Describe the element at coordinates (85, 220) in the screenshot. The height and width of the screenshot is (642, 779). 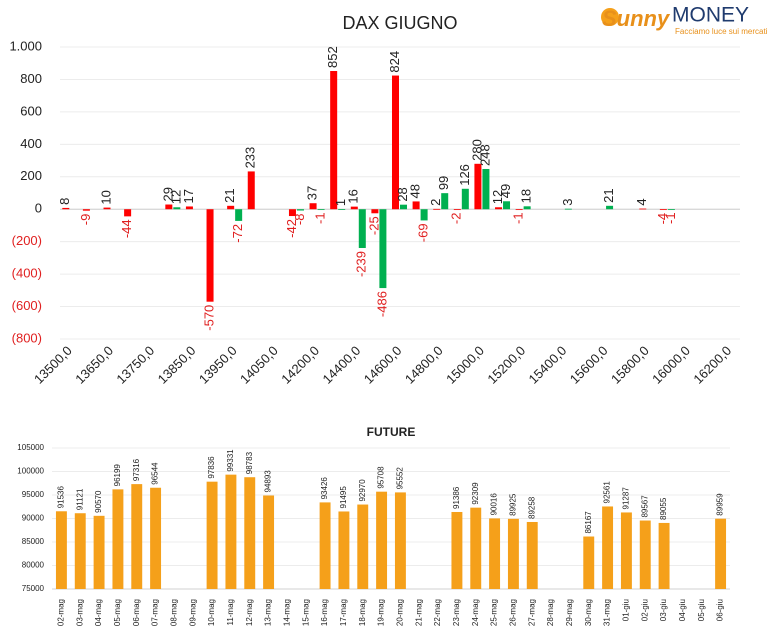
I see `value-label: -9` at that location.